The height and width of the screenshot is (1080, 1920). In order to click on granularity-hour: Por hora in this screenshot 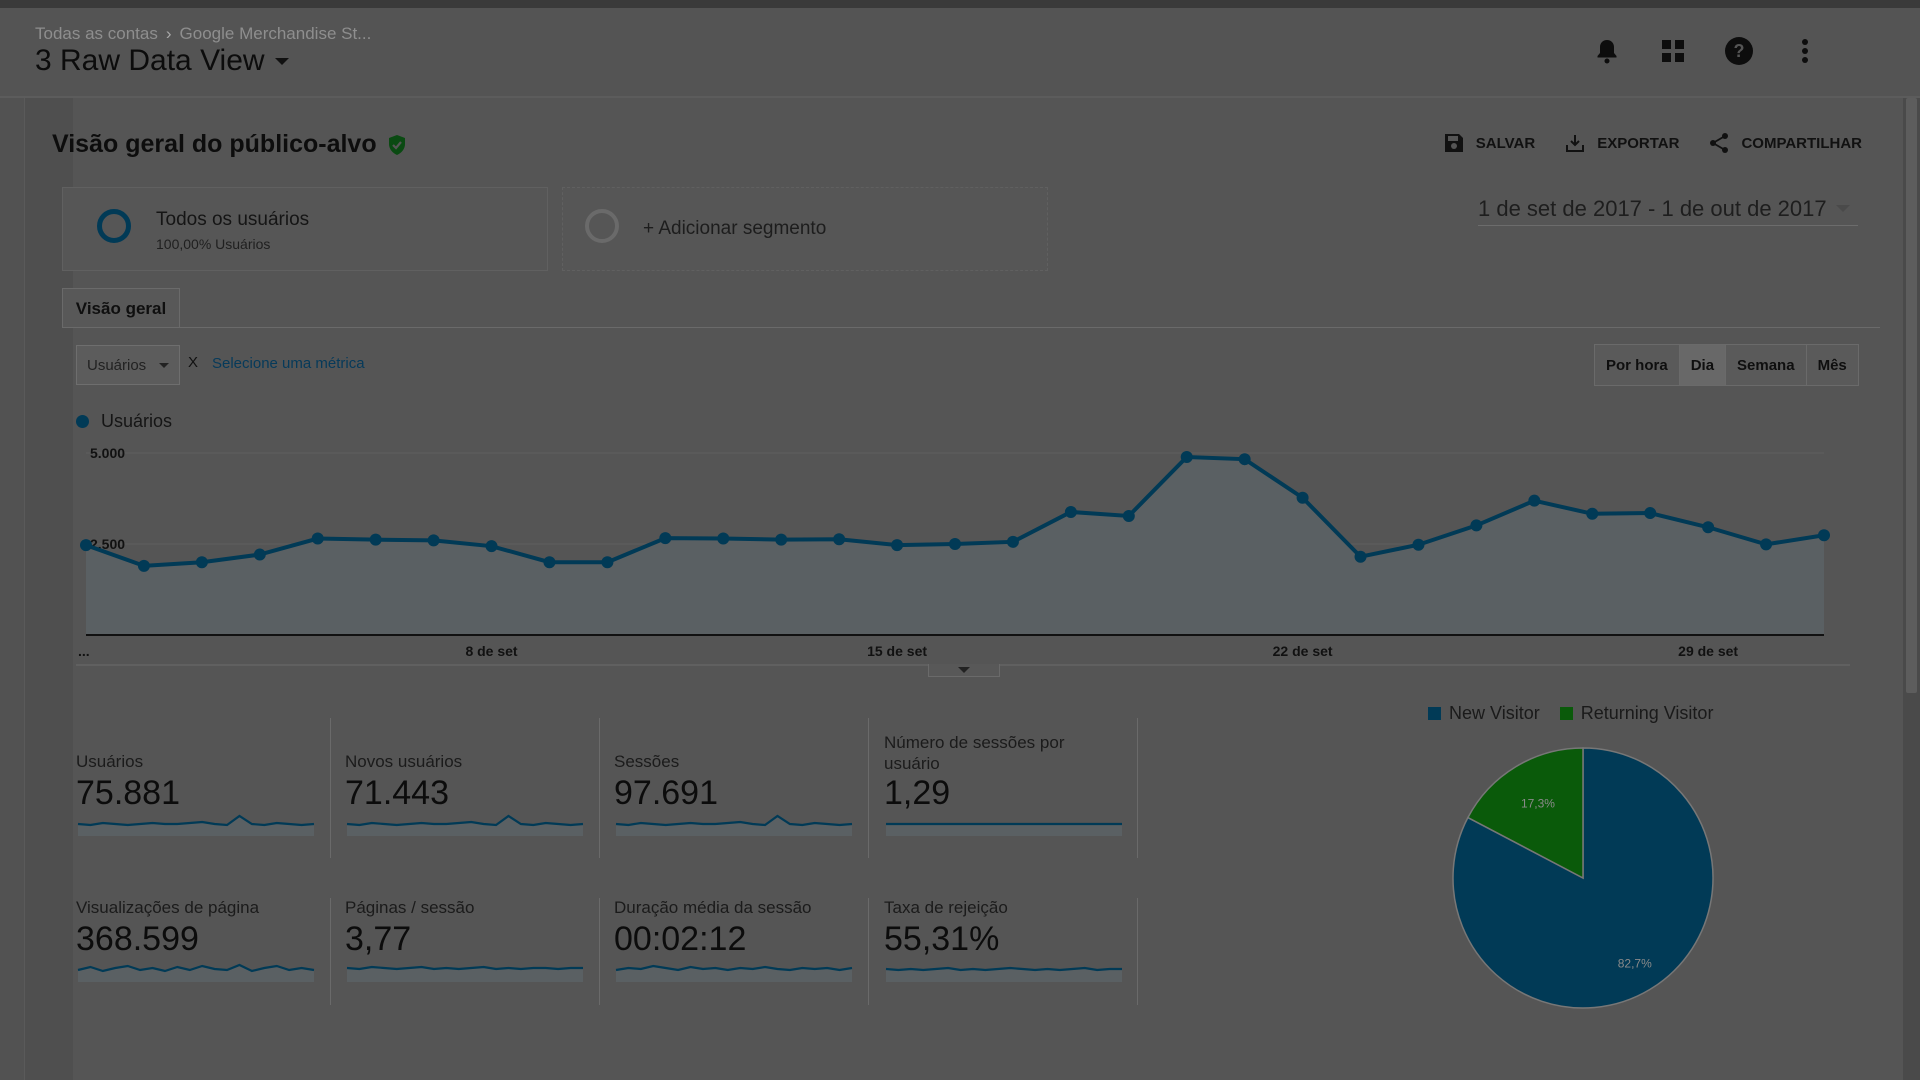, I will do `click(1637, 365)`.